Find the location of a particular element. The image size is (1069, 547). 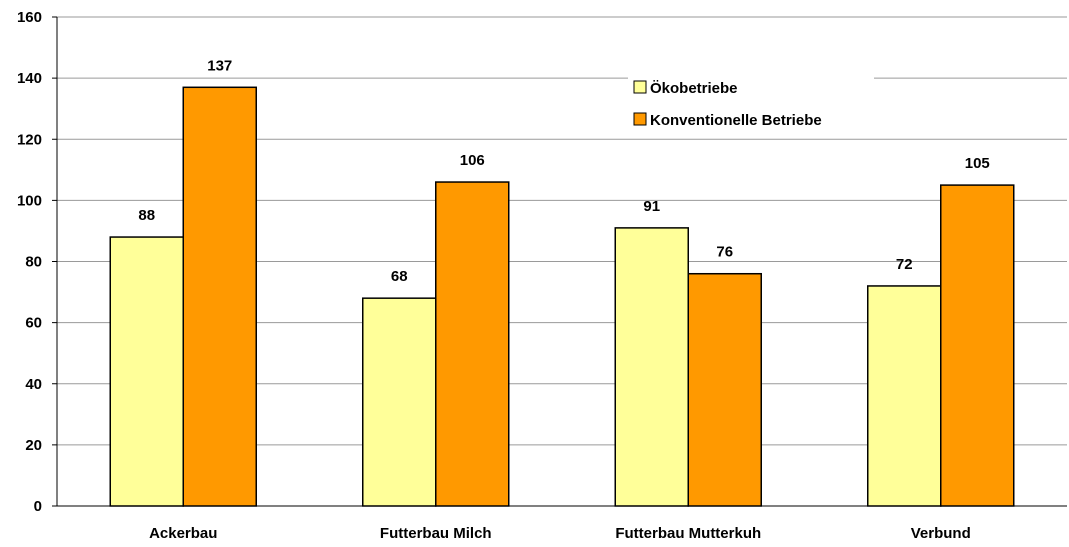

bar-series-1-futterbau-milch is located at coordinates (399, 402).